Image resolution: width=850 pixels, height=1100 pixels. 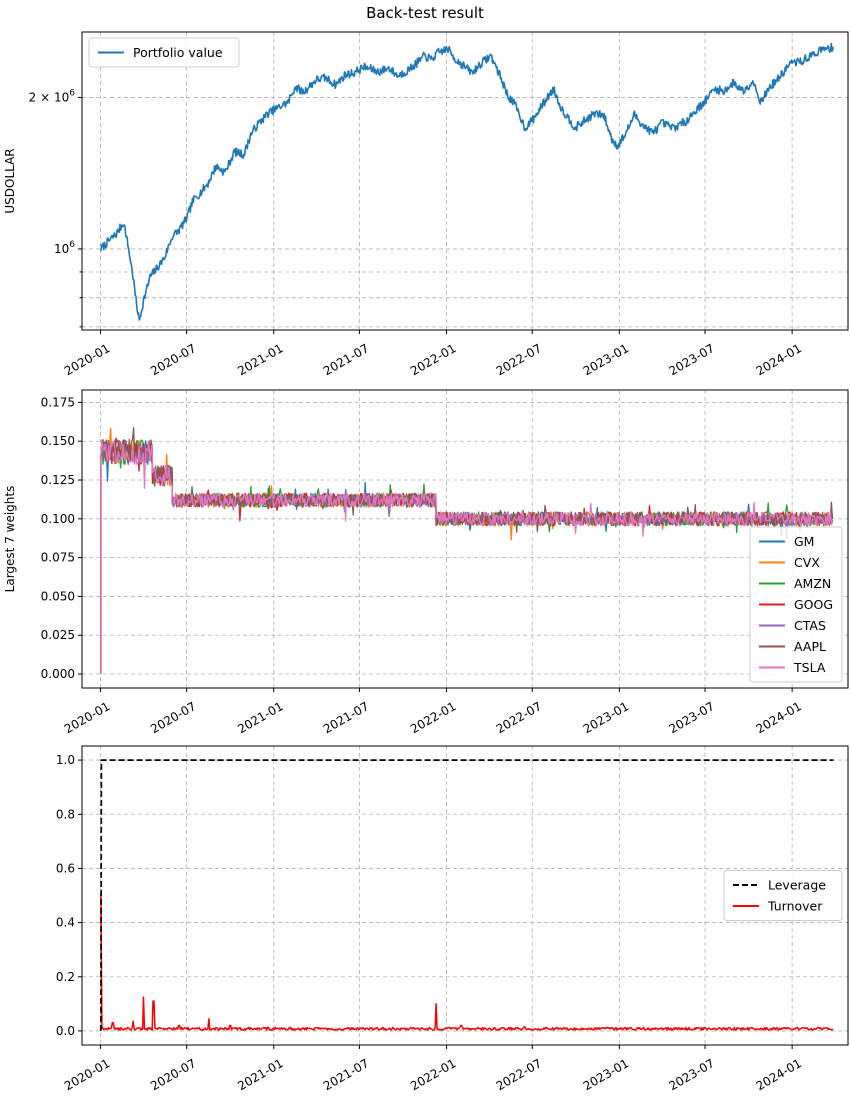 I want to click on legend: GM CVX AMZN GOOG CTAS AAPL TSLA, so click(x=796, y=604).